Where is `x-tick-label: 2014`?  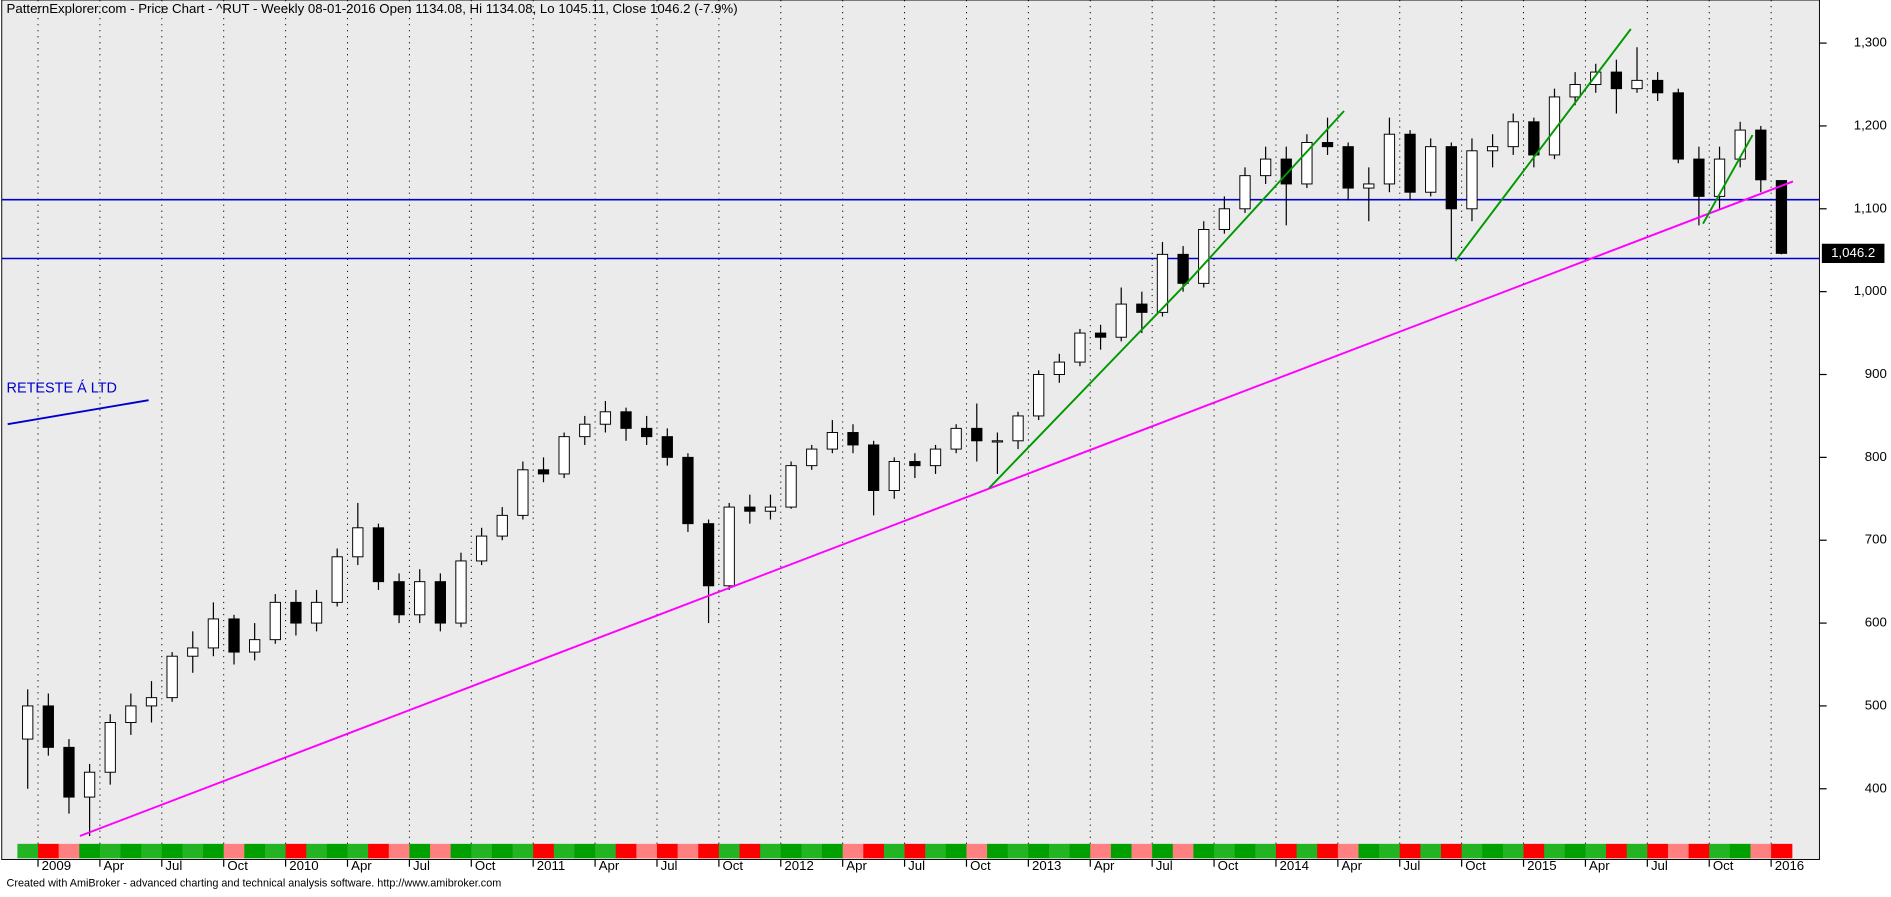 x-tick-label: 2014 is located at coordinates (1294, 865).